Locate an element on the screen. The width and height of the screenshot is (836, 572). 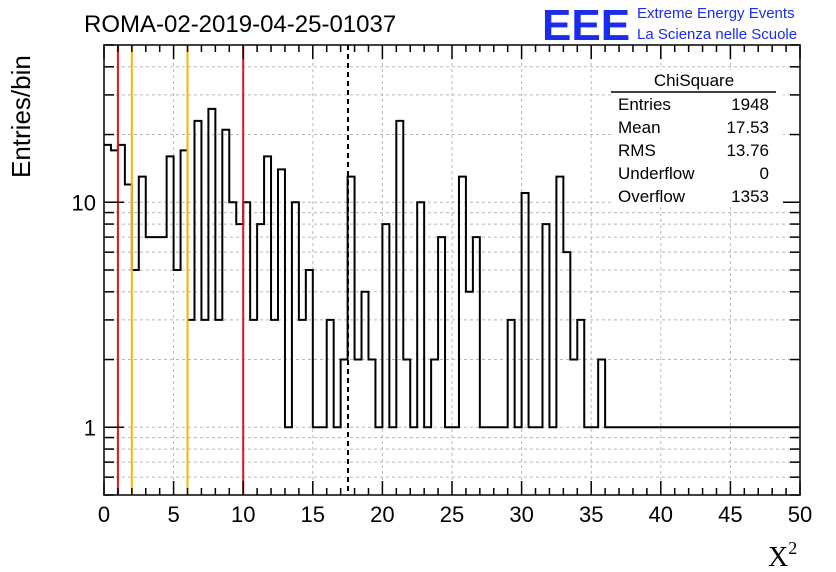
x-tick-label: 45 is located at coordinates (730, 514).